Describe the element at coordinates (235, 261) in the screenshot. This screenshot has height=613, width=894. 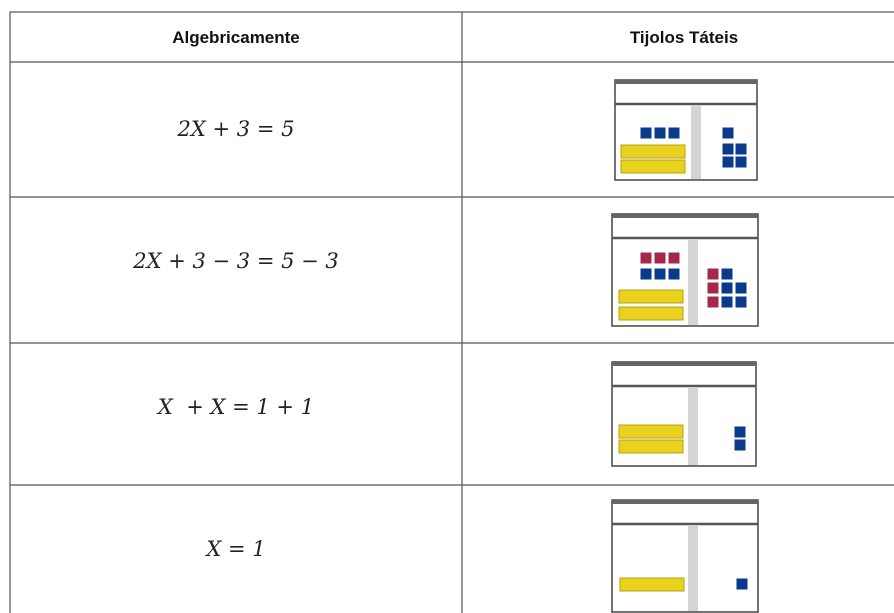
I see `equation: 2X + 3 − 3 = 5 − 3` at that location.